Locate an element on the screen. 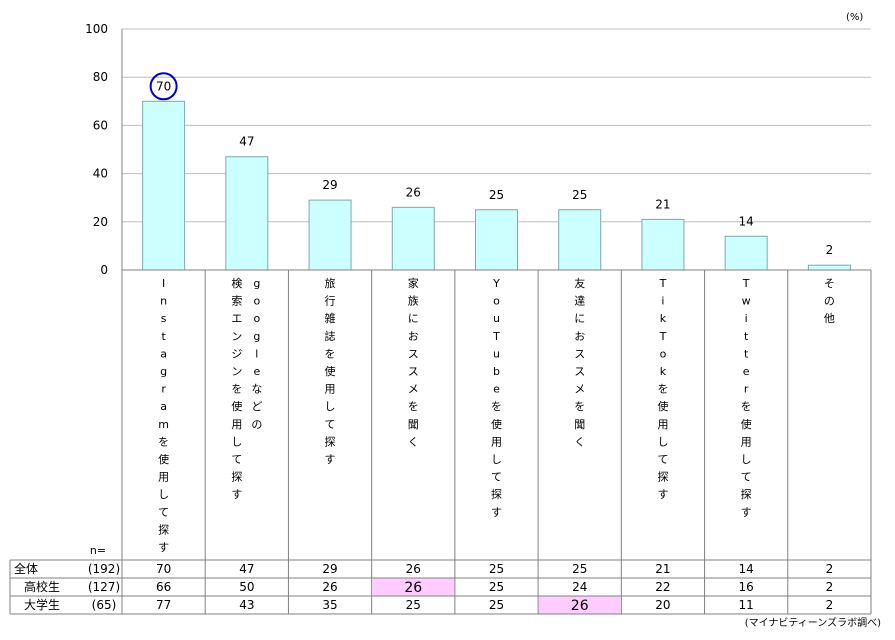  row-n: (192) is located at coordinates (104, 569).